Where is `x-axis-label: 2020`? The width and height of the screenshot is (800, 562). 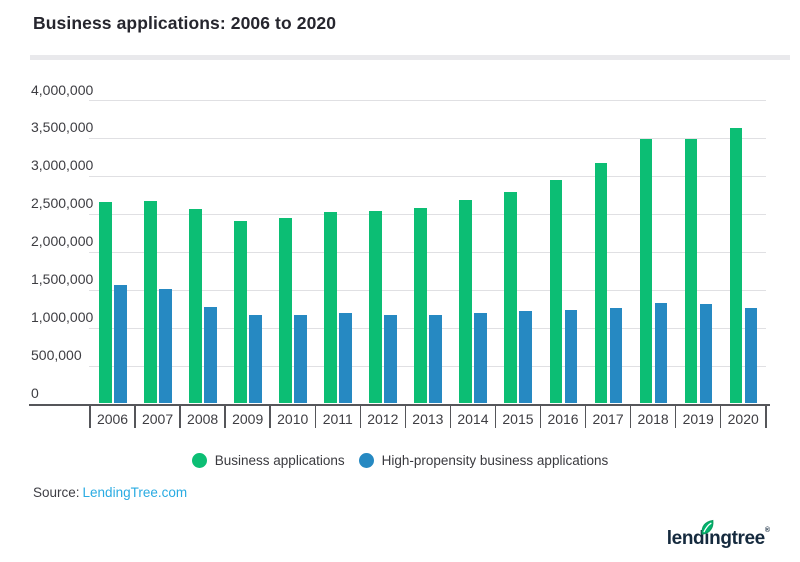 x-axis-label: 2020 is located at coordinates (743, 419).